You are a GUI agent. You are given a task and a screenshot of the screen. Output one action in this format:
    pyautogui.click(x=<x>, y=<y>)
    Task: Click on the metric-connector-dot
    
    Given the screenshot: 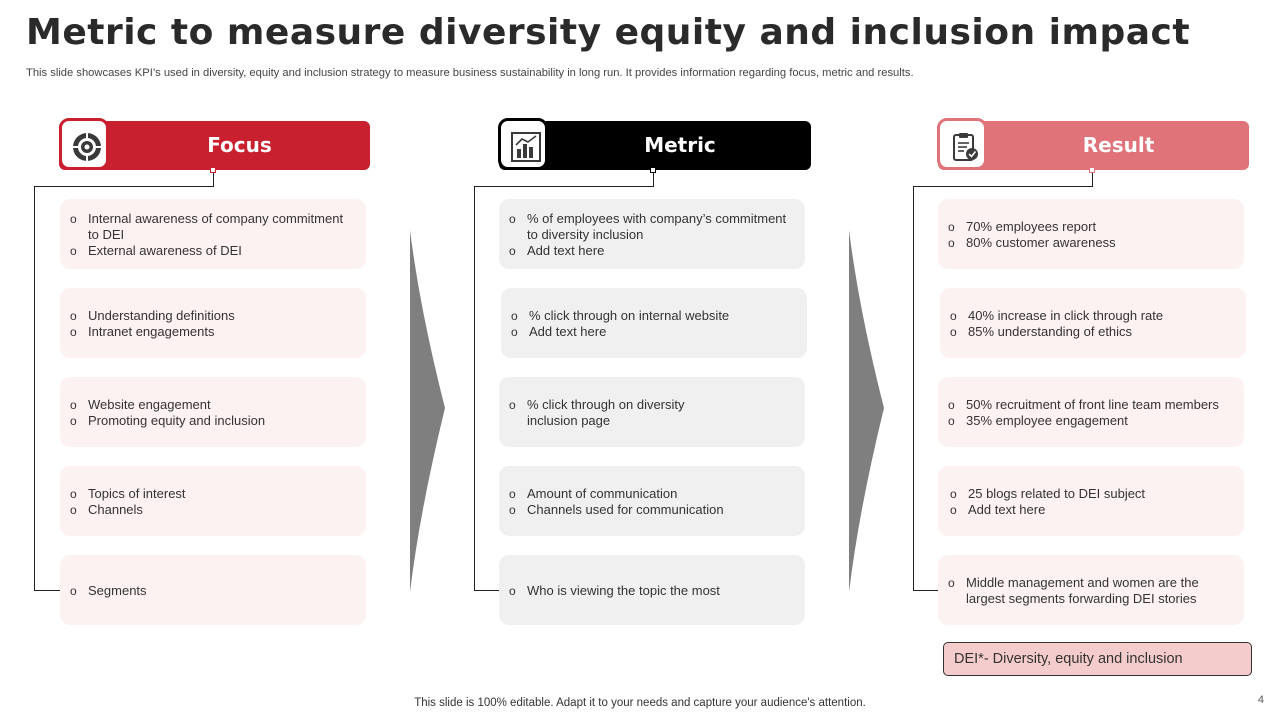 What is the action you would take?
    pyautogui.click(x=653, y=170)
    